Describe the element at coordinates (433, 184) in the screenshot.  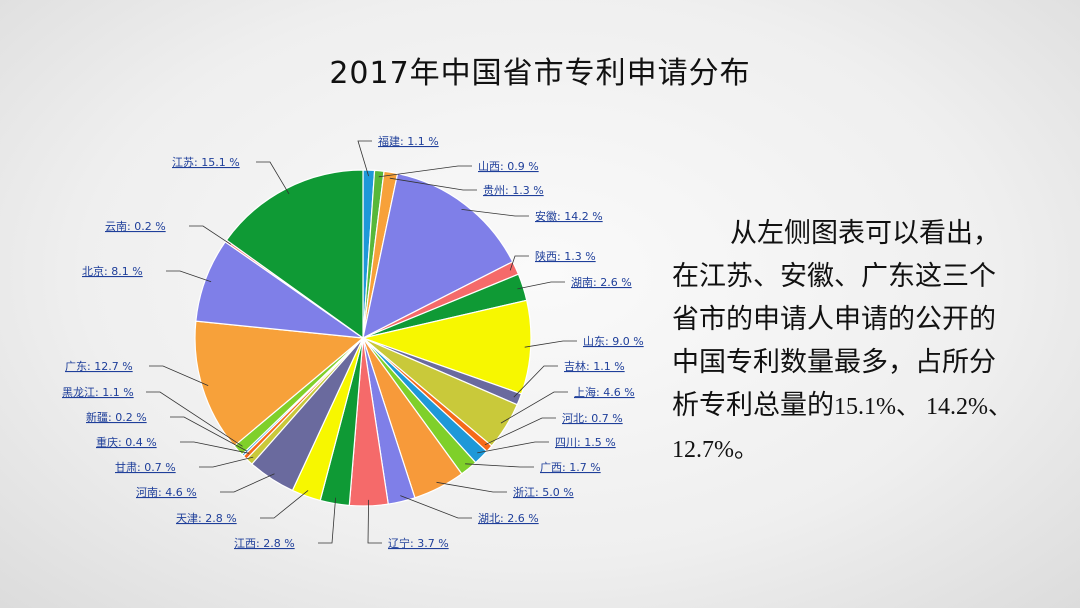
I see `leader-line-贵州` at that location.